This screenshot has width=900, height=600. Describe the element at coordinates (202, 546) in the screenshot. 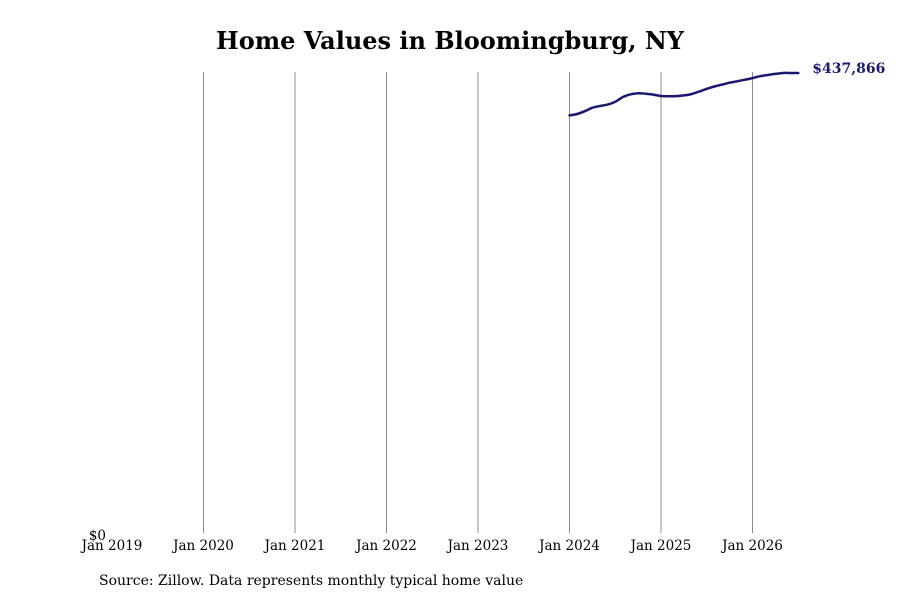

I see `x-tick-label: Jan 2020` at that location.